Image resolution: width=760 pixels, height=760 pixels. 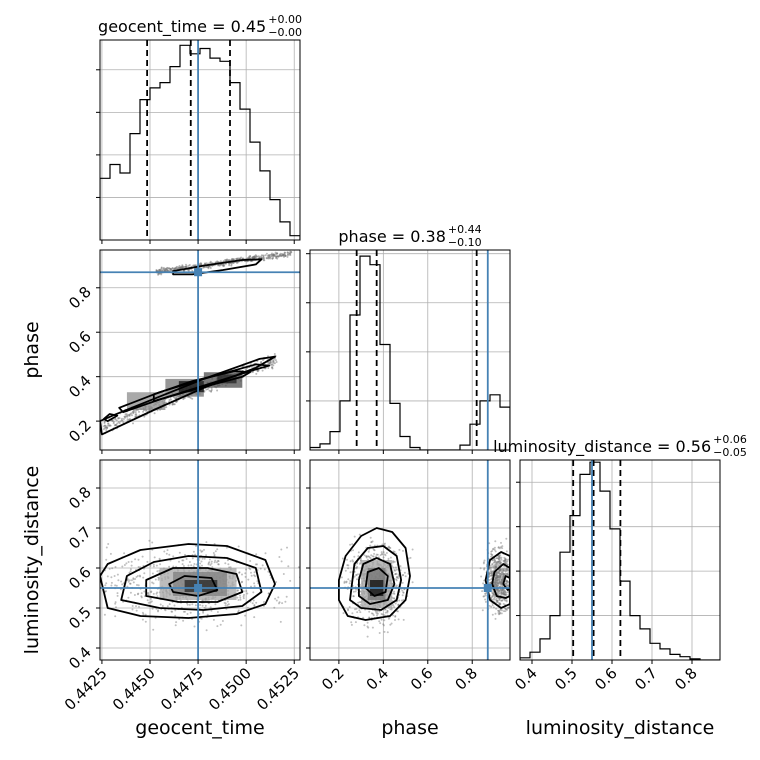 What do you see at coordinates (465, 229) in the screenshot?
I see `title-upper: +0.44` at bounding box center [465, 229].